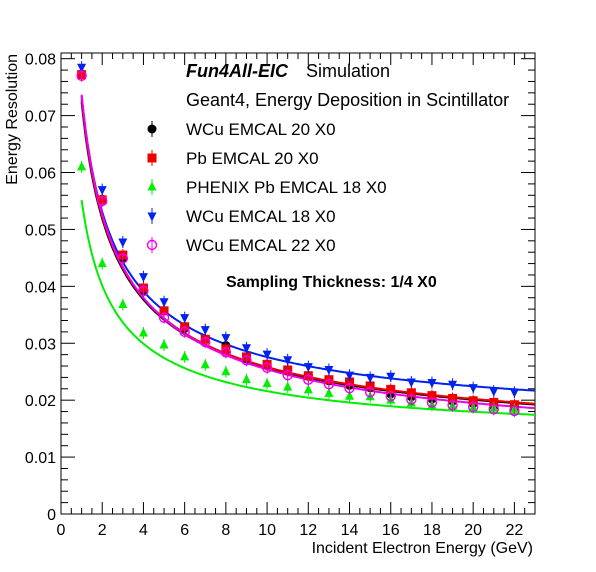 This screenshot has width=596, height=572. Describe the element at coordinates (422, 548) in the screenshot. I see `x-axis-title: Incident Electron Energy (GeV)` at that location.